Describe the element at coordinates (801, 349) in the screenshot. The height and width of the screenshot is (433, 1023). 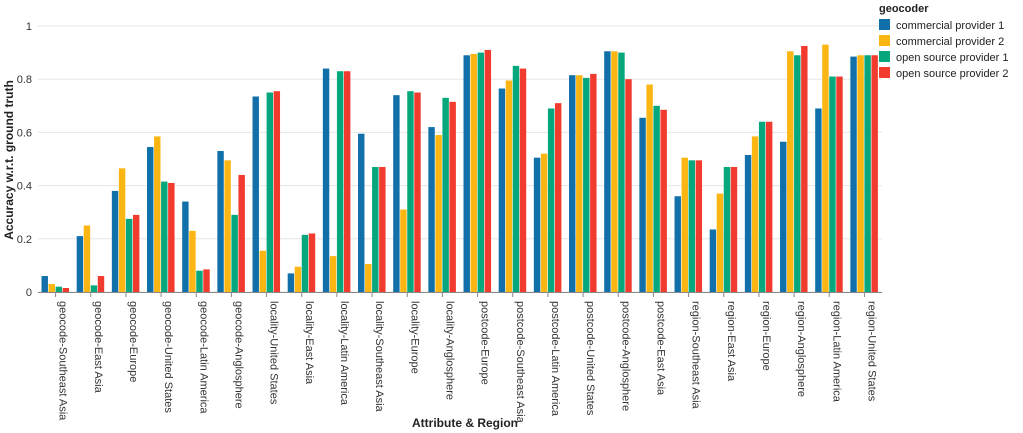
I see `x-tick-label: region-Anglosphere` at that location.